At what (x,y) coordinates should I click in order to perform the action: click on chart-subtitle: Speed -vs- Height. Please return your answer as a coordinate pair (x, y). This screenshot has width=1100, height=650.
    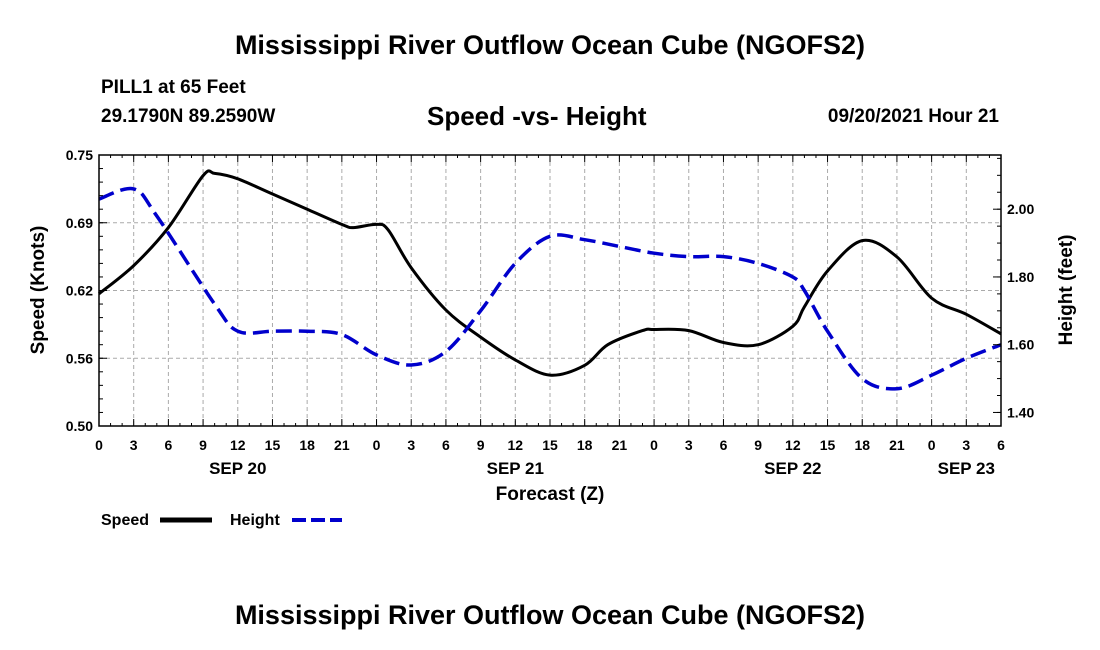
    Looking at the image, I should click on (537, 116).